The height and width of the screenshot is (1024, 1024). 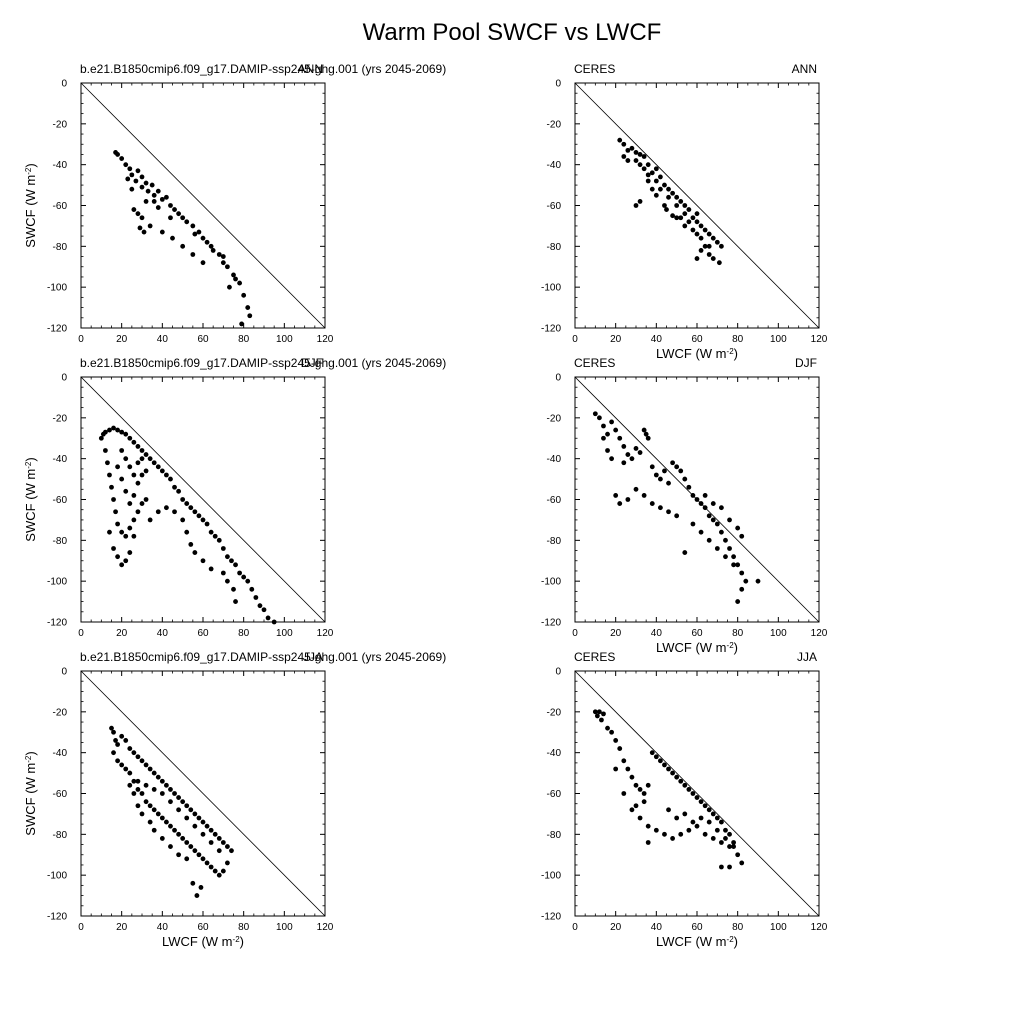 I want to click on panel-right-label: DJF, so click(x=806, y=363).